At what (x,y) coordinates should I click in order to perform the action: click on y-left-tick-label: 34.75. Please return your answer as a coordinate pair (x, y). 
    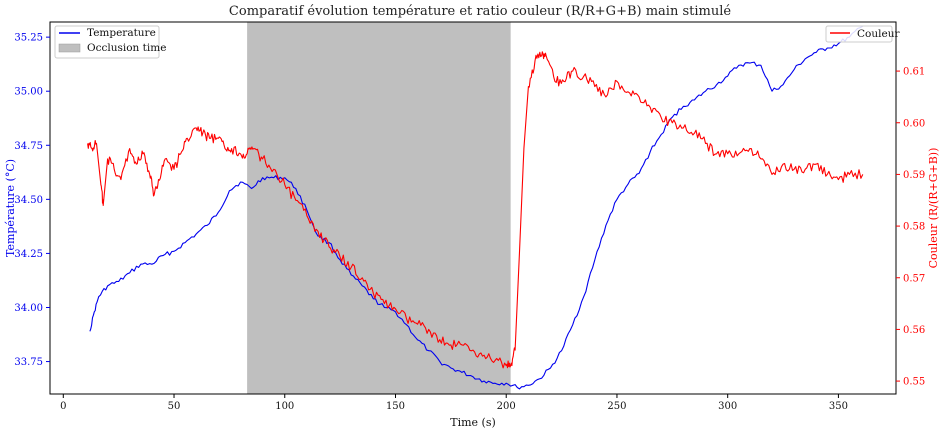
    Looking at the image, I should click on (28, 146).